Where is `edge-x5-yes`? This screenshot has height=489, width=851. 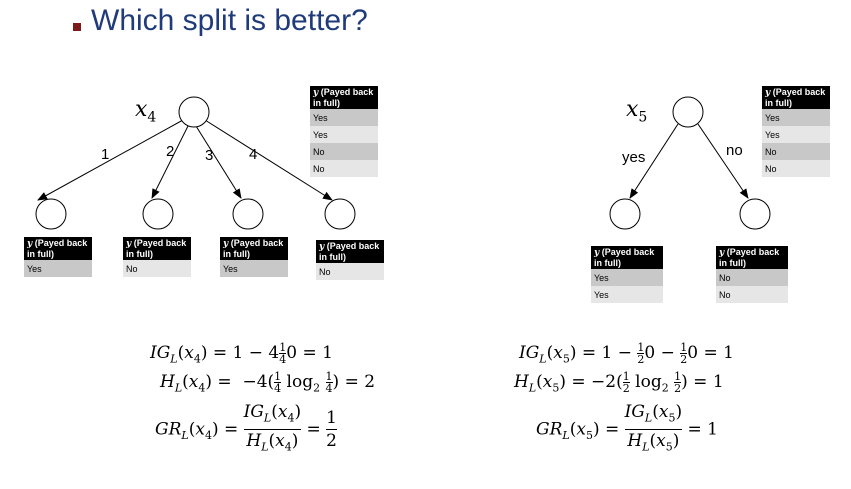
edge-x5-yes is located at coordinates (654, 161).